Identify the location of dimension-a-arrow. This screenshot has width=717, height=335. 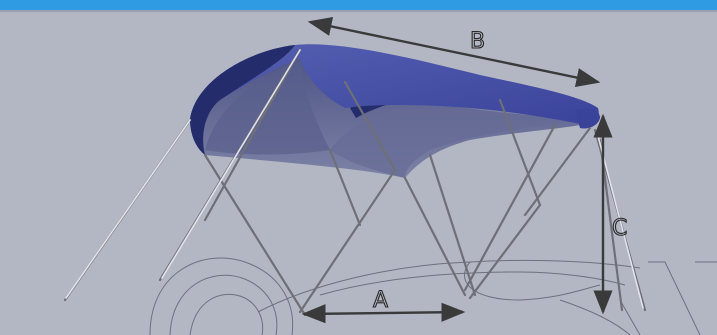
(383, 313).